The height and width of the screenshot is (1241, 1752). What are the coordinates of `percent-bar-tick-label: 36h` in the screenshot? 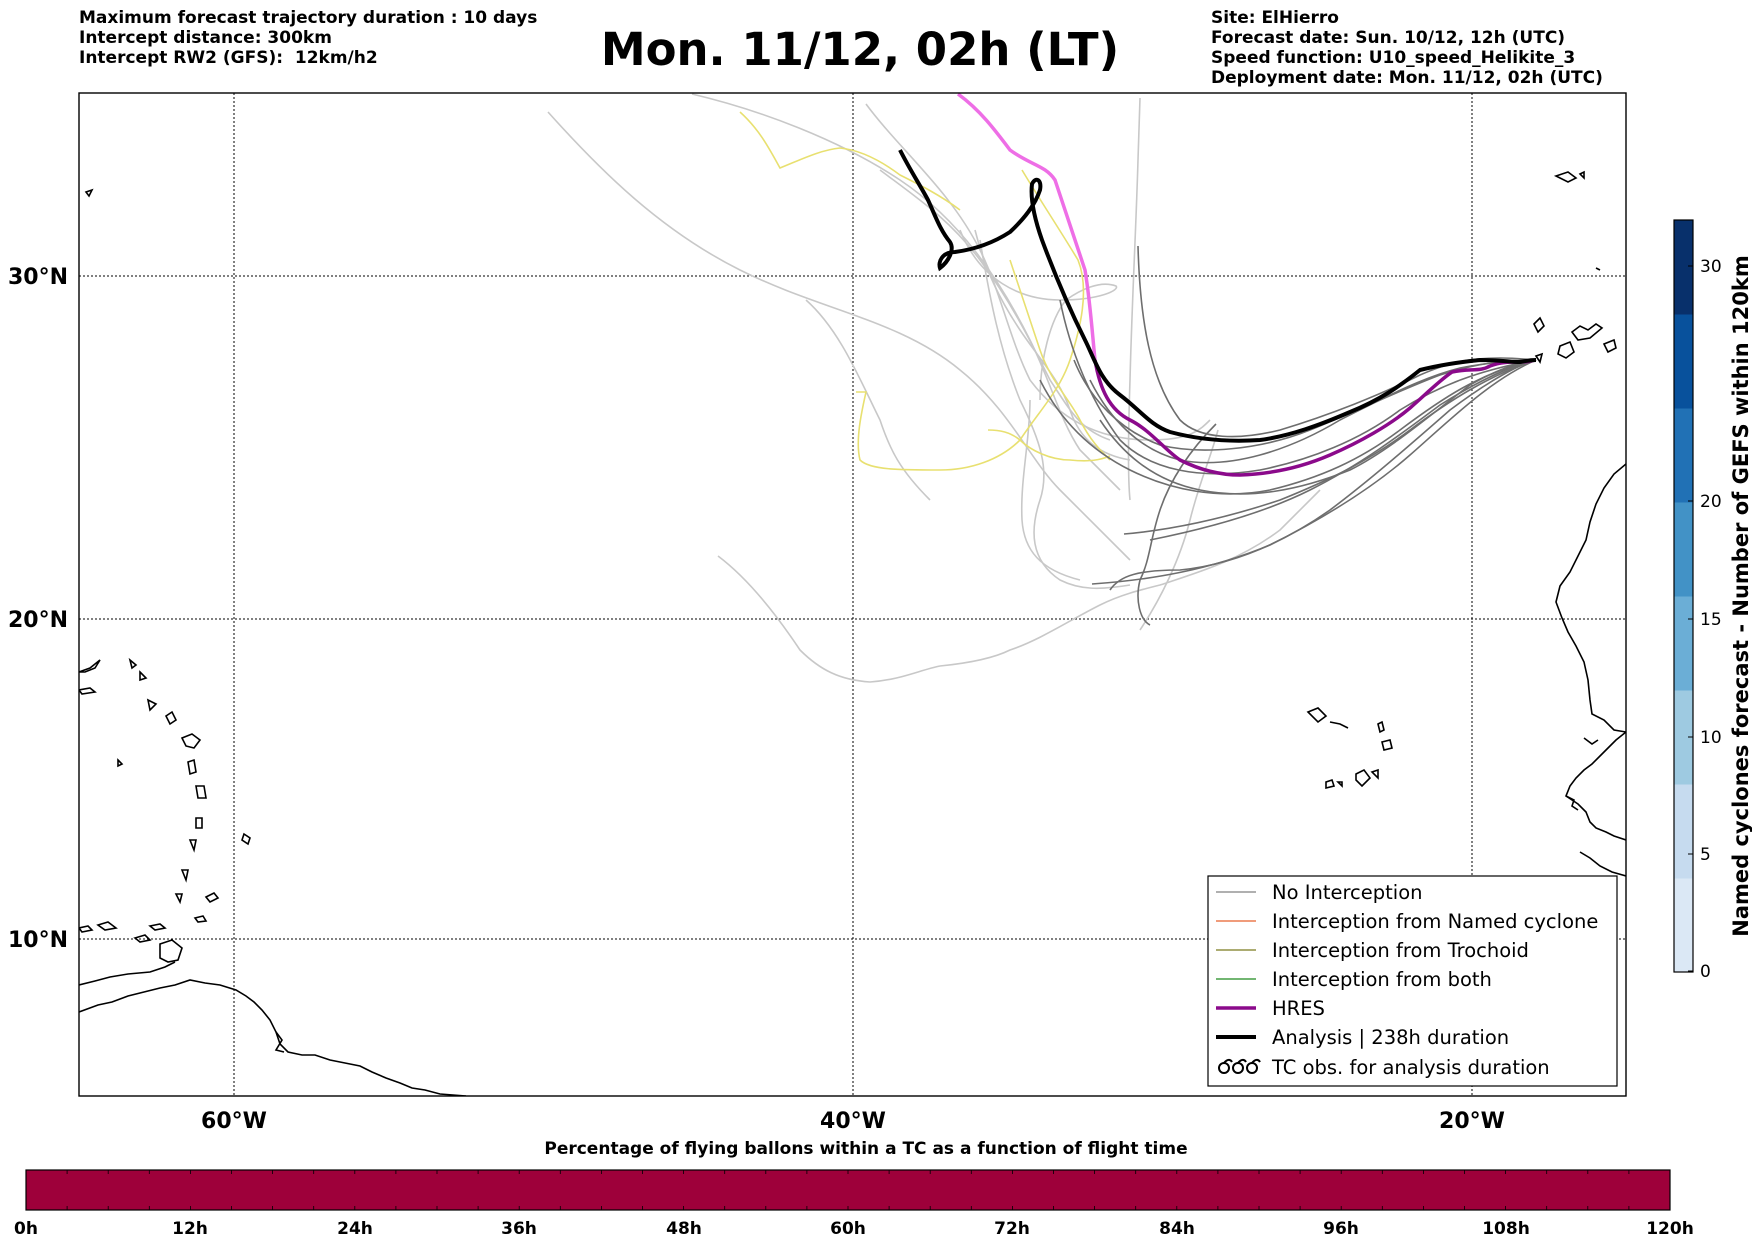 It's located at (519, 1229).